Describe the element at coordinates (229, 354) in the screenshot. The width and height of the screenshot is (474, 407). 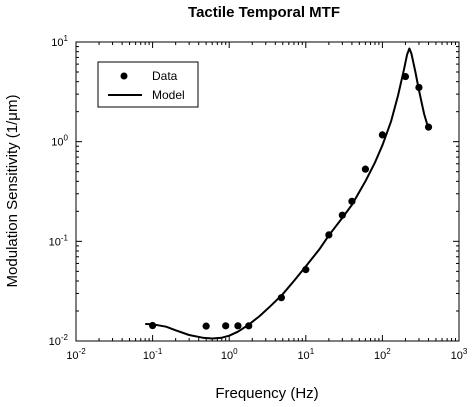
I see `x-tick-label: 10⁰` at that location.